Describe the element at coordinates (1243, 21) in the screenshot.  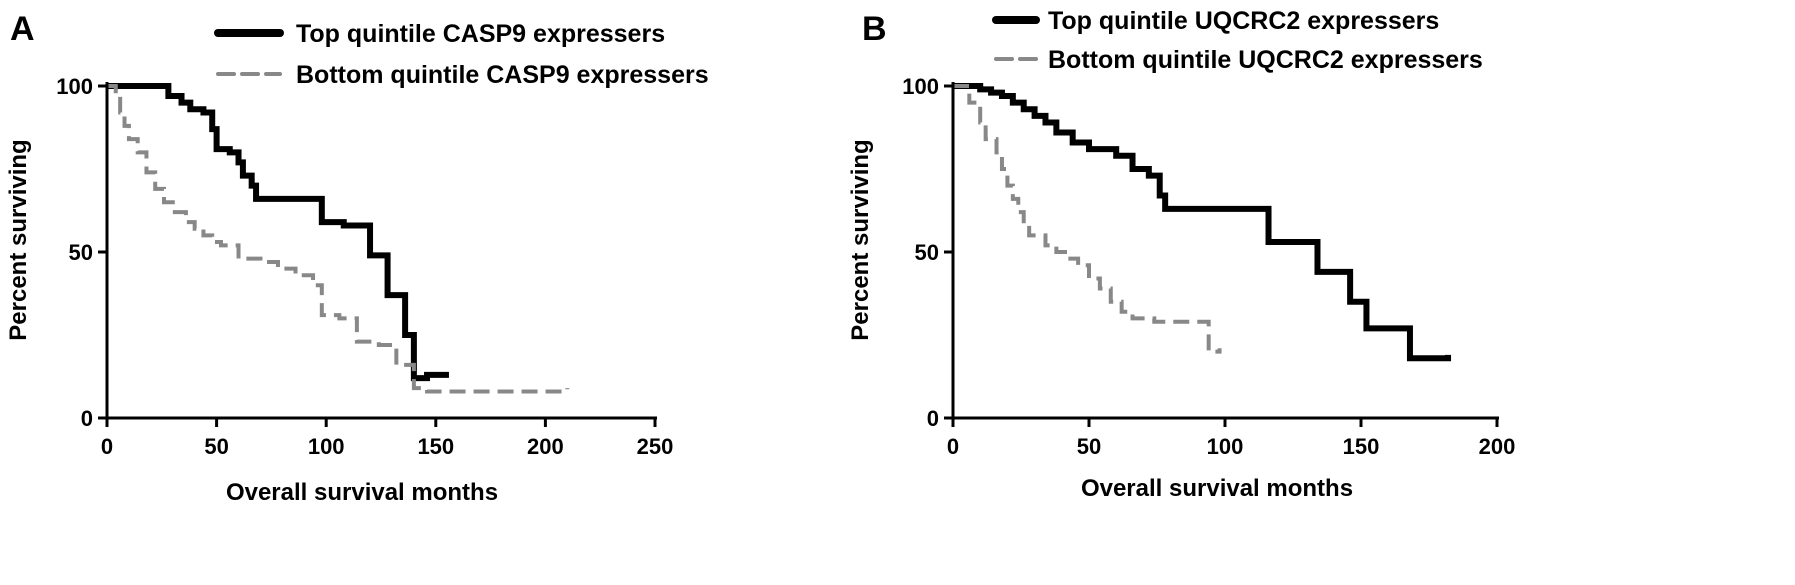
I see `panel-b-legend-label-1: Top quintile UQCRC2 expressers` at that location.